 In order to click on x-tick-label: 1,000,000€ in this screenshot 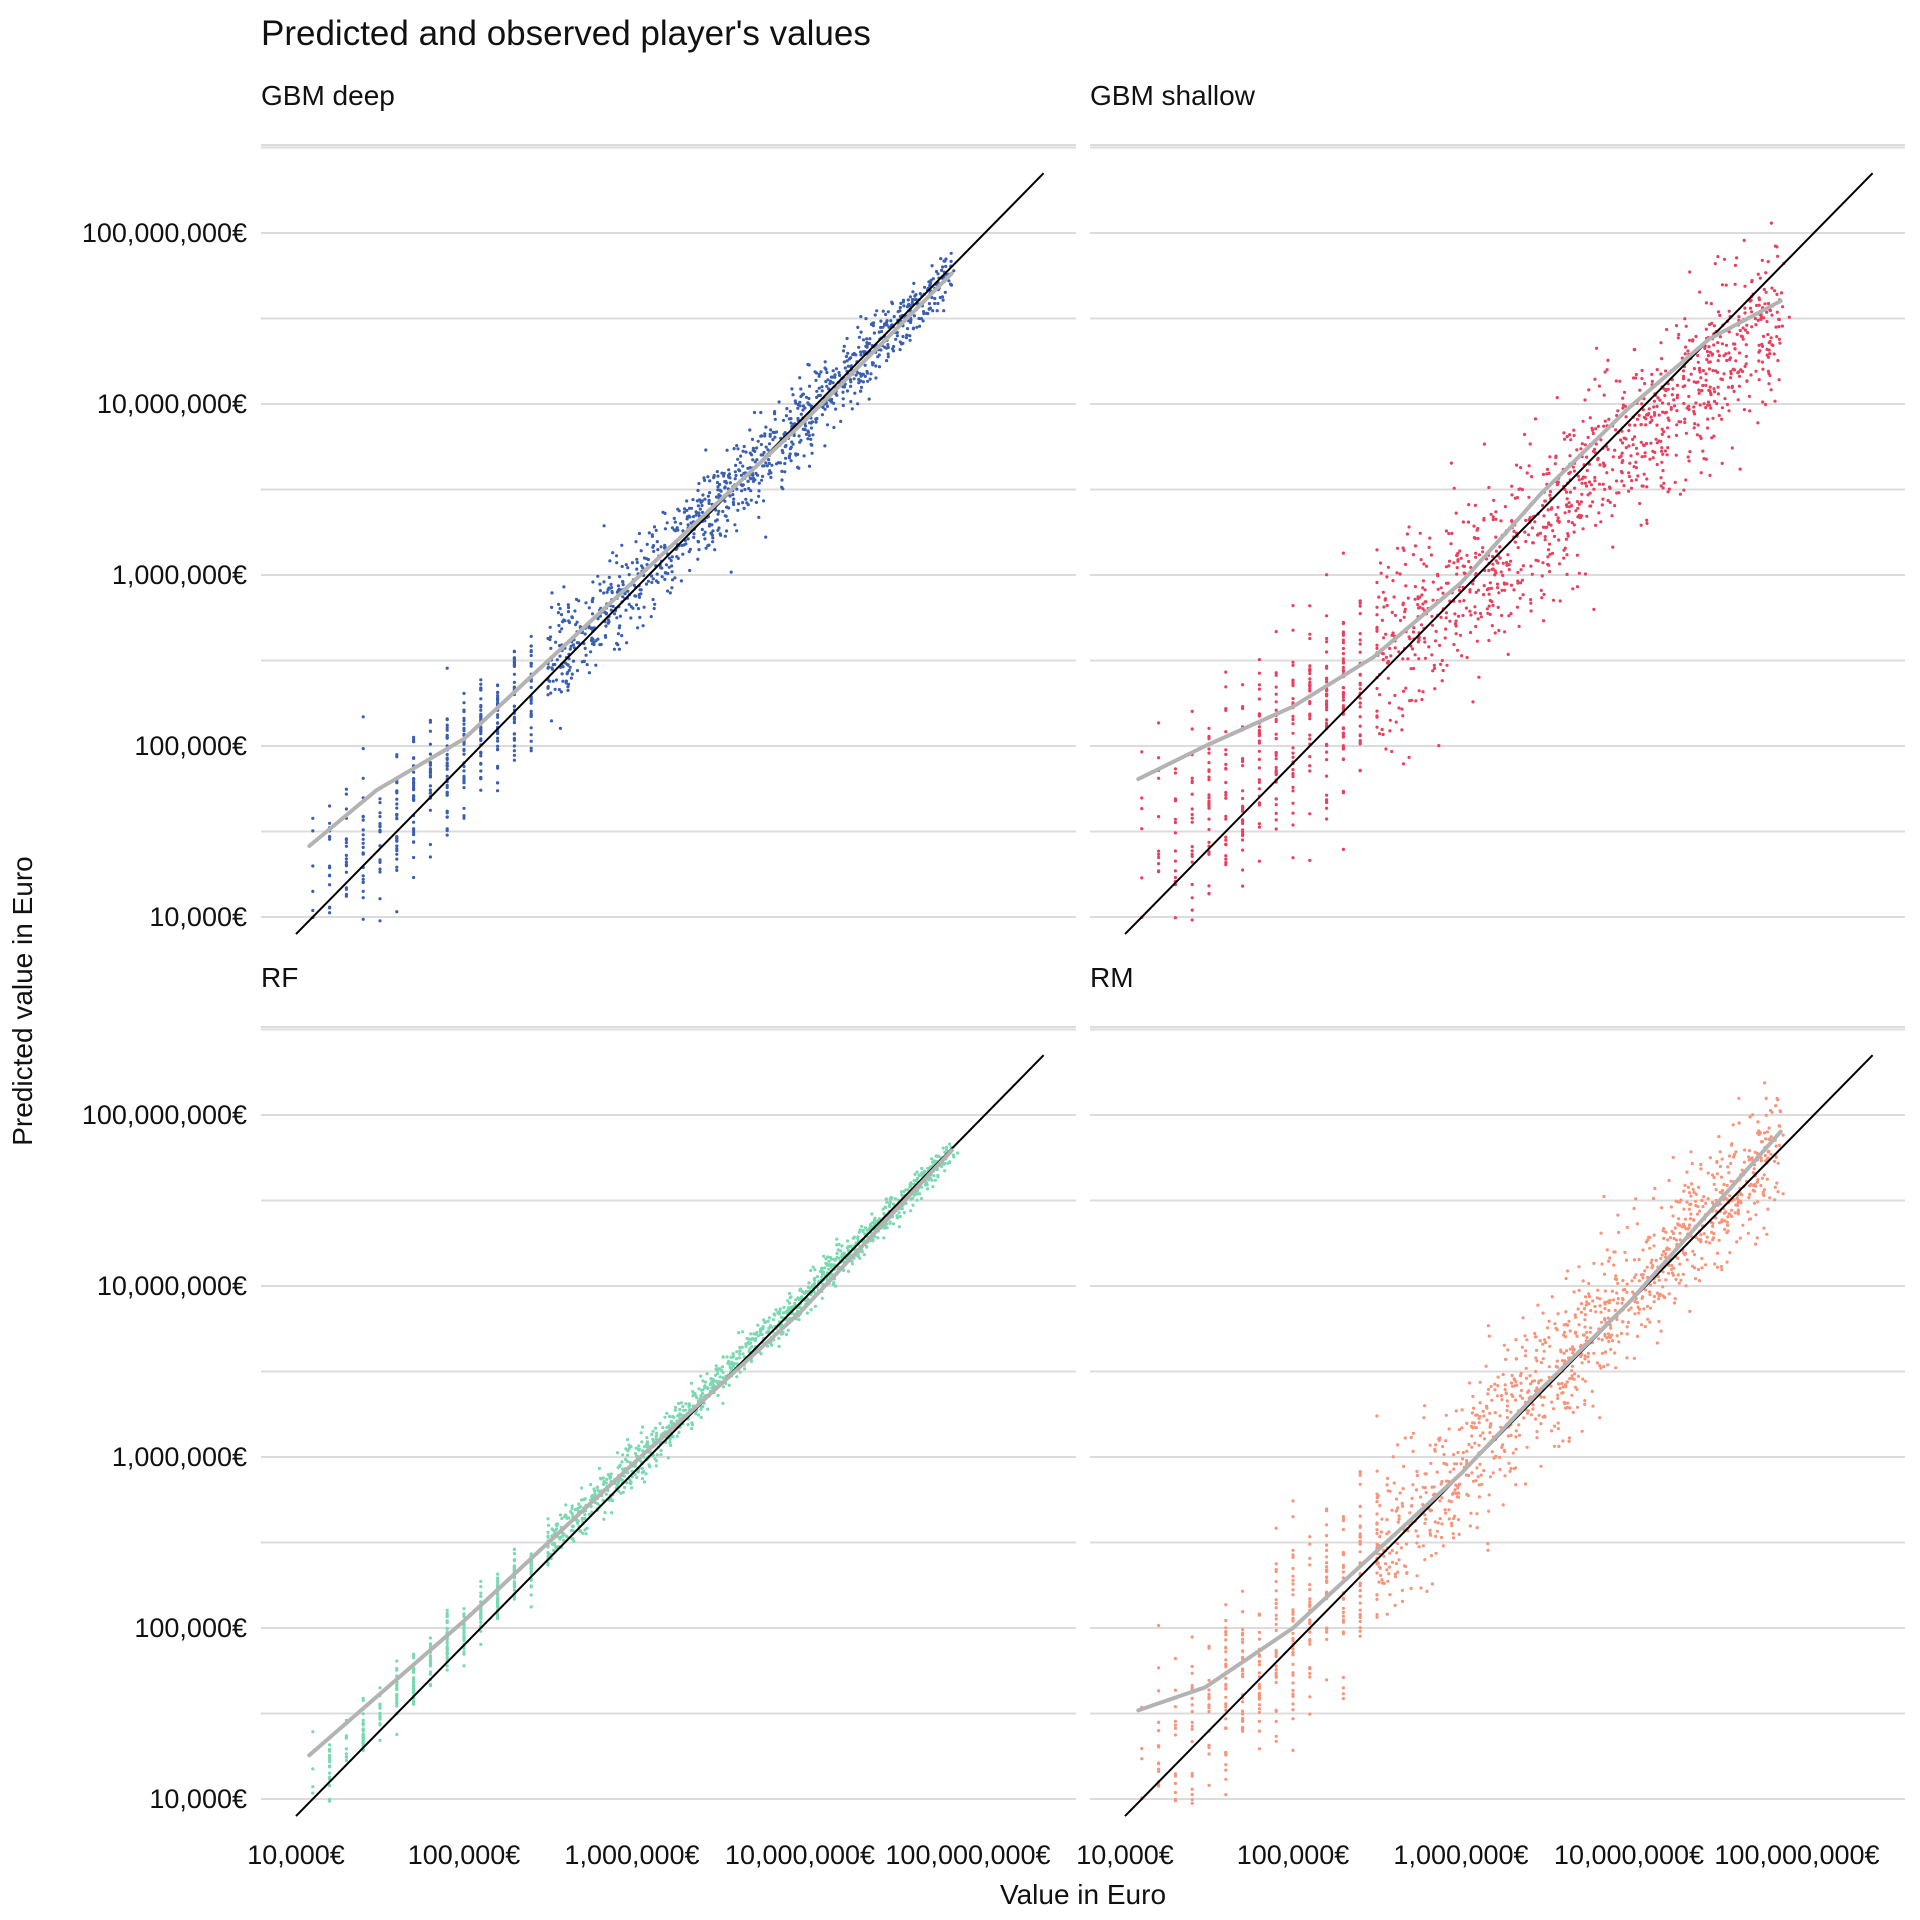, I will do `click(631, 1855)`.